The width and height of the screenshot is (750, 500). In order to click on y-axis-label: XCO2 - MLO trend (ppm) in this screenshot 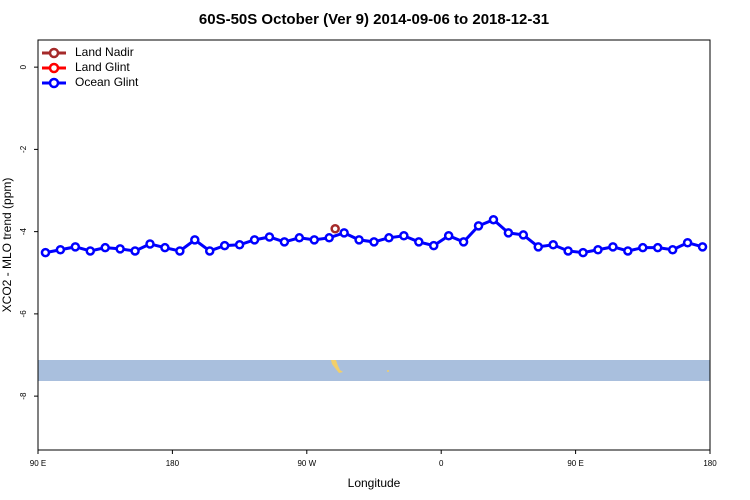, I will do `click(7, 245)`.